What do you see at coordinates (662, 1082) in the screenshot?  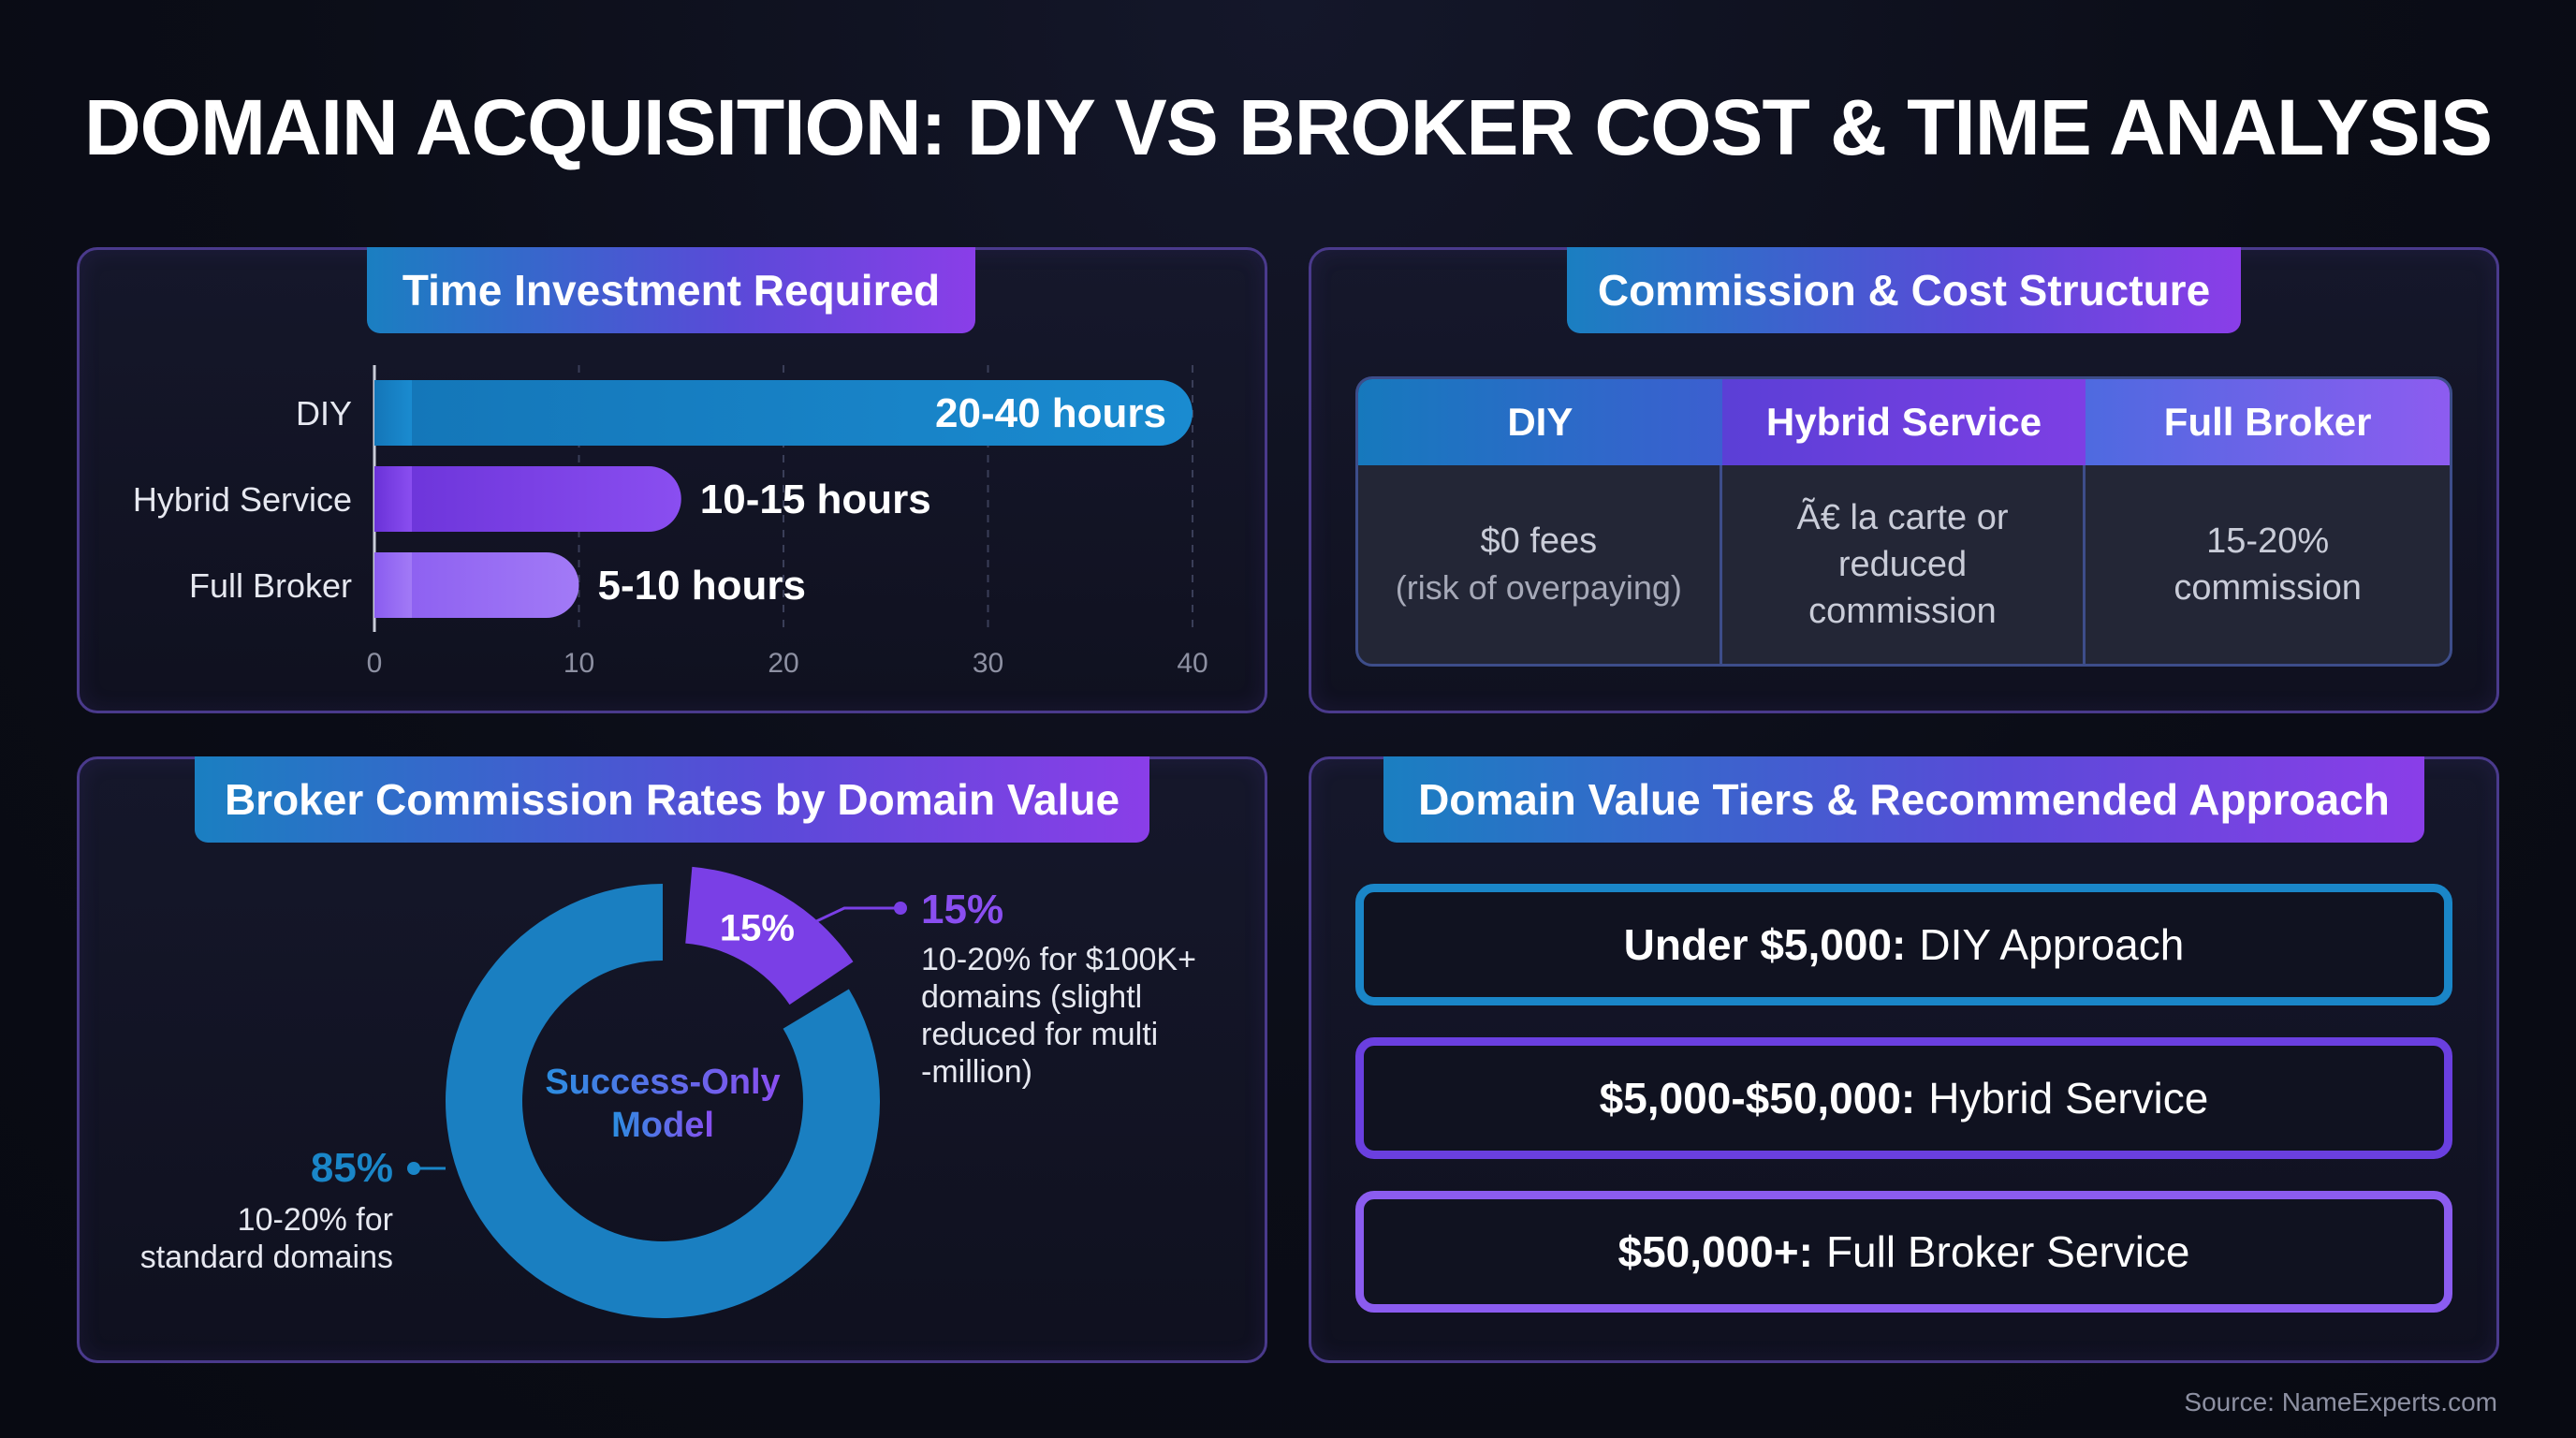 I see `donut-center-label: Success-Only` at bounding box center [662, 1082].